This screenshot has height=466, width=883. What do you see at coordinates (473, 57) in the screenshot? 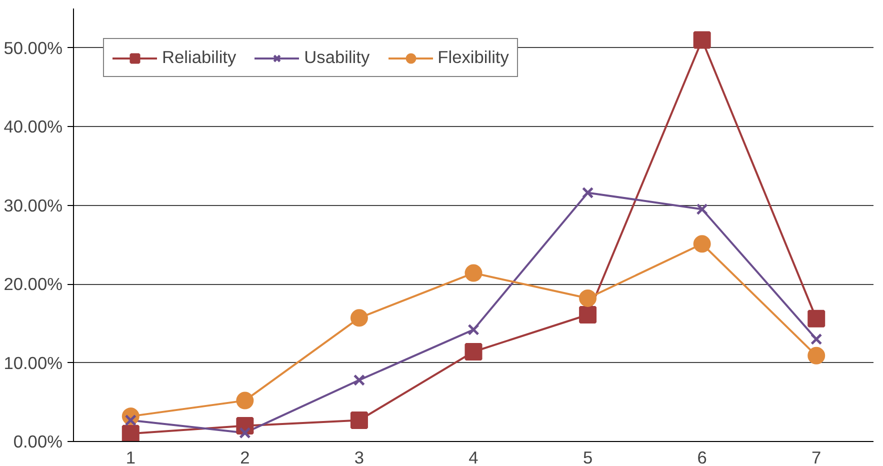
I see `legend-label: Flexibility` at bounding box center [473, 57].